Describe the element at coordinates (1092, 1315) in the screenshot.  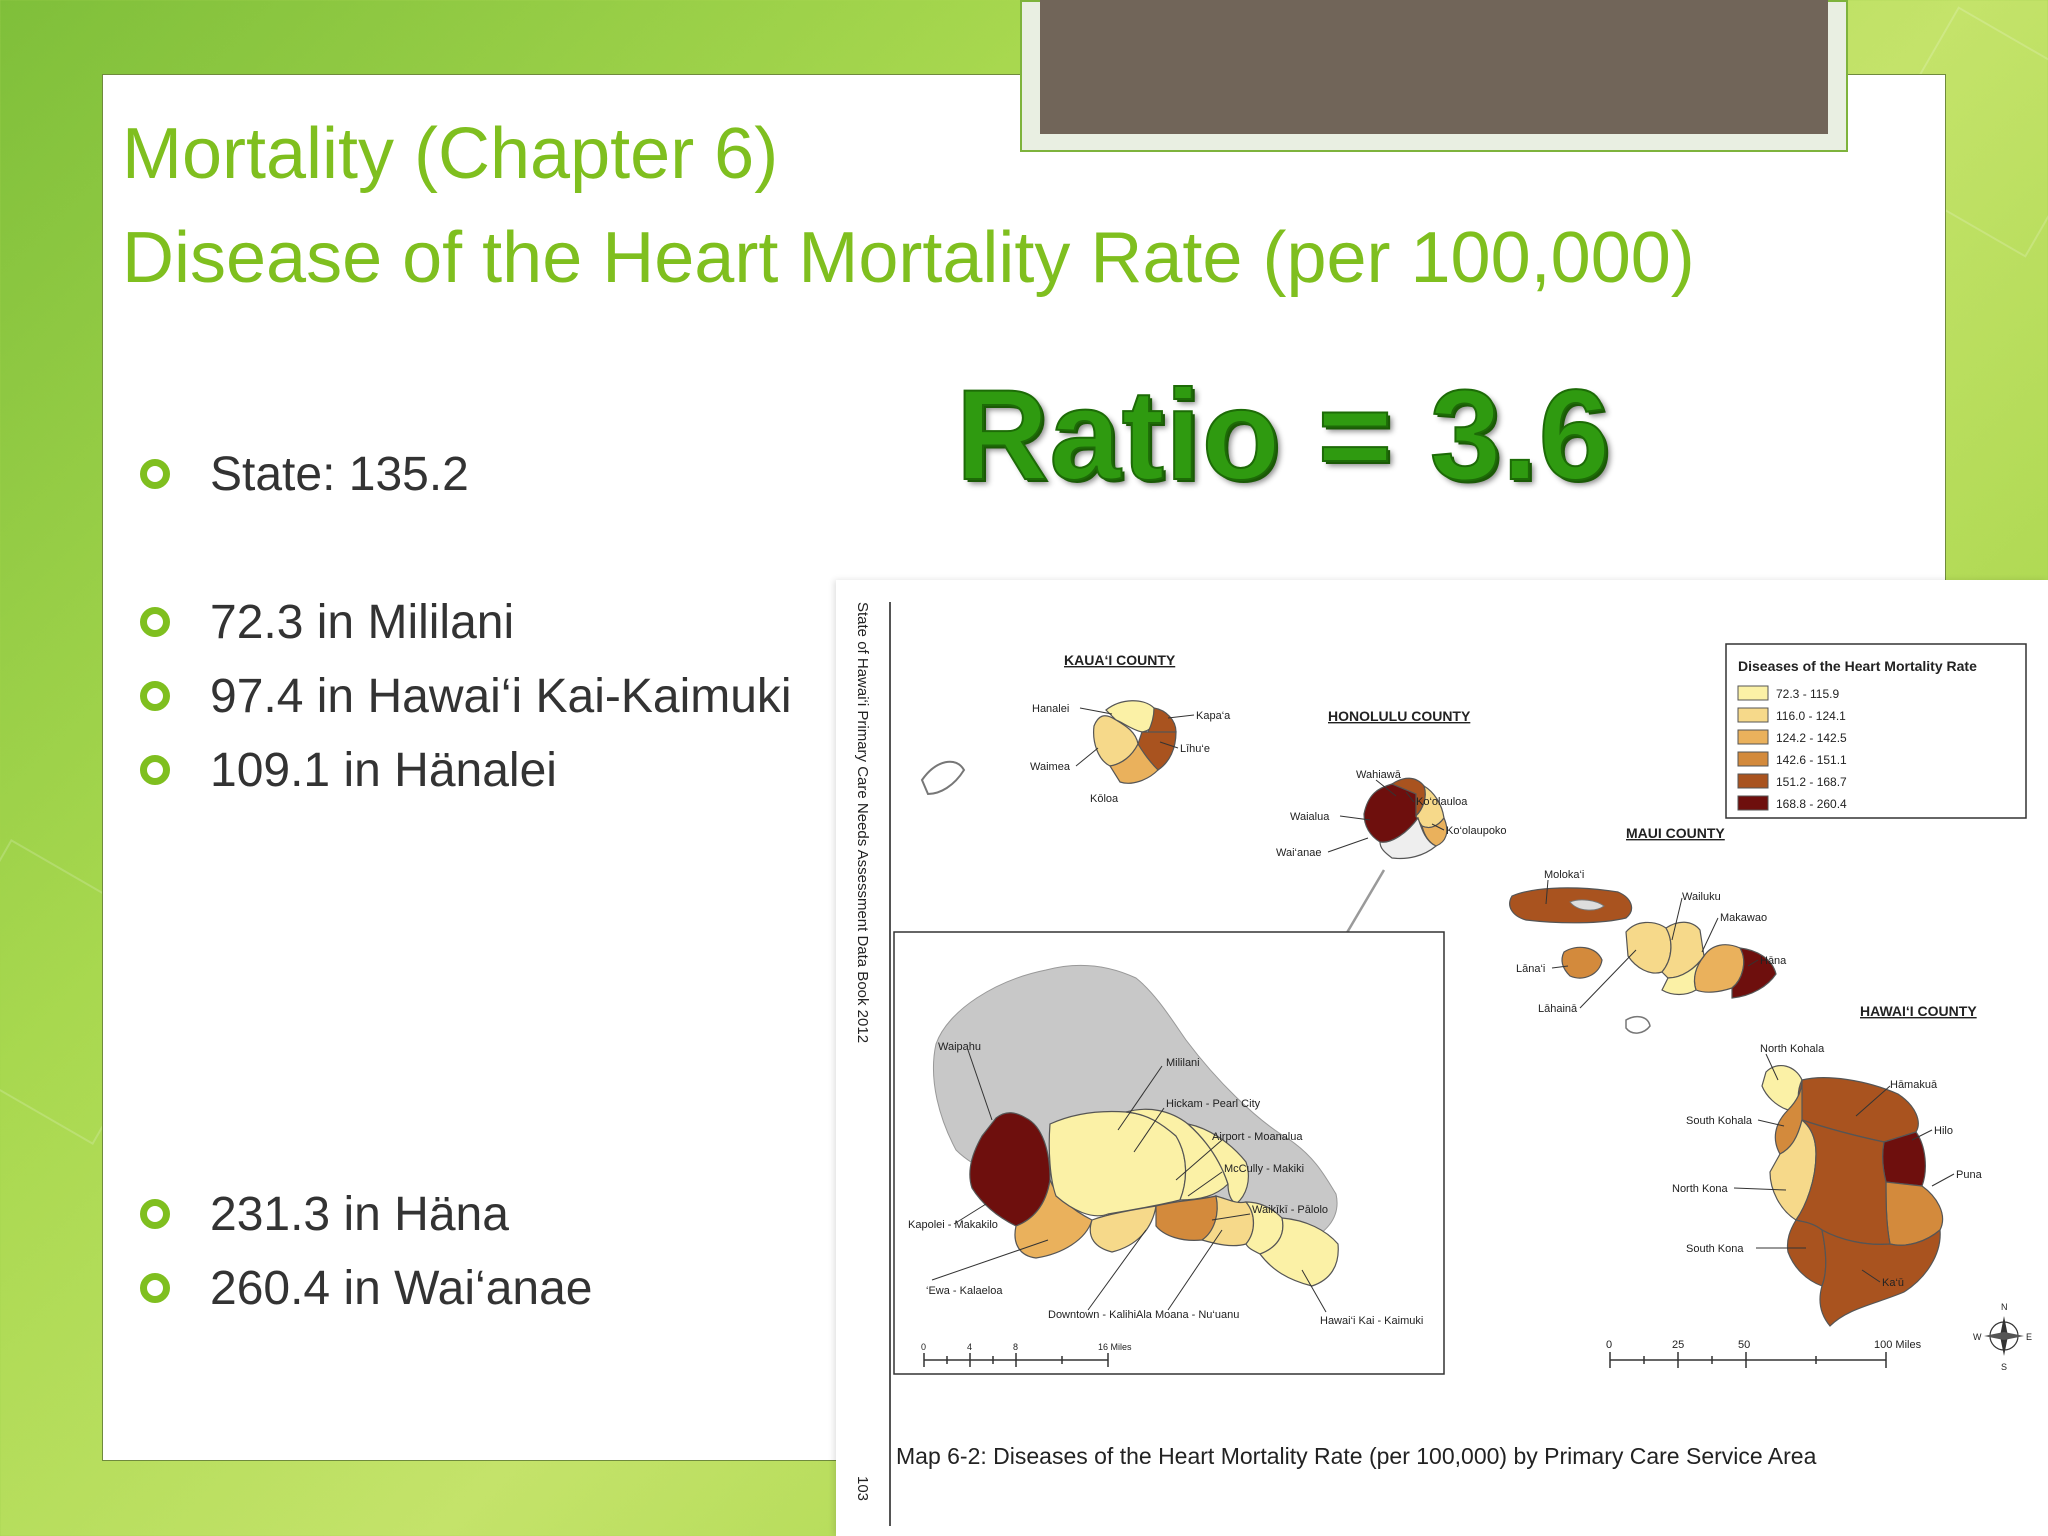
I see `map-label: Downtown - Kalihi` at that location.